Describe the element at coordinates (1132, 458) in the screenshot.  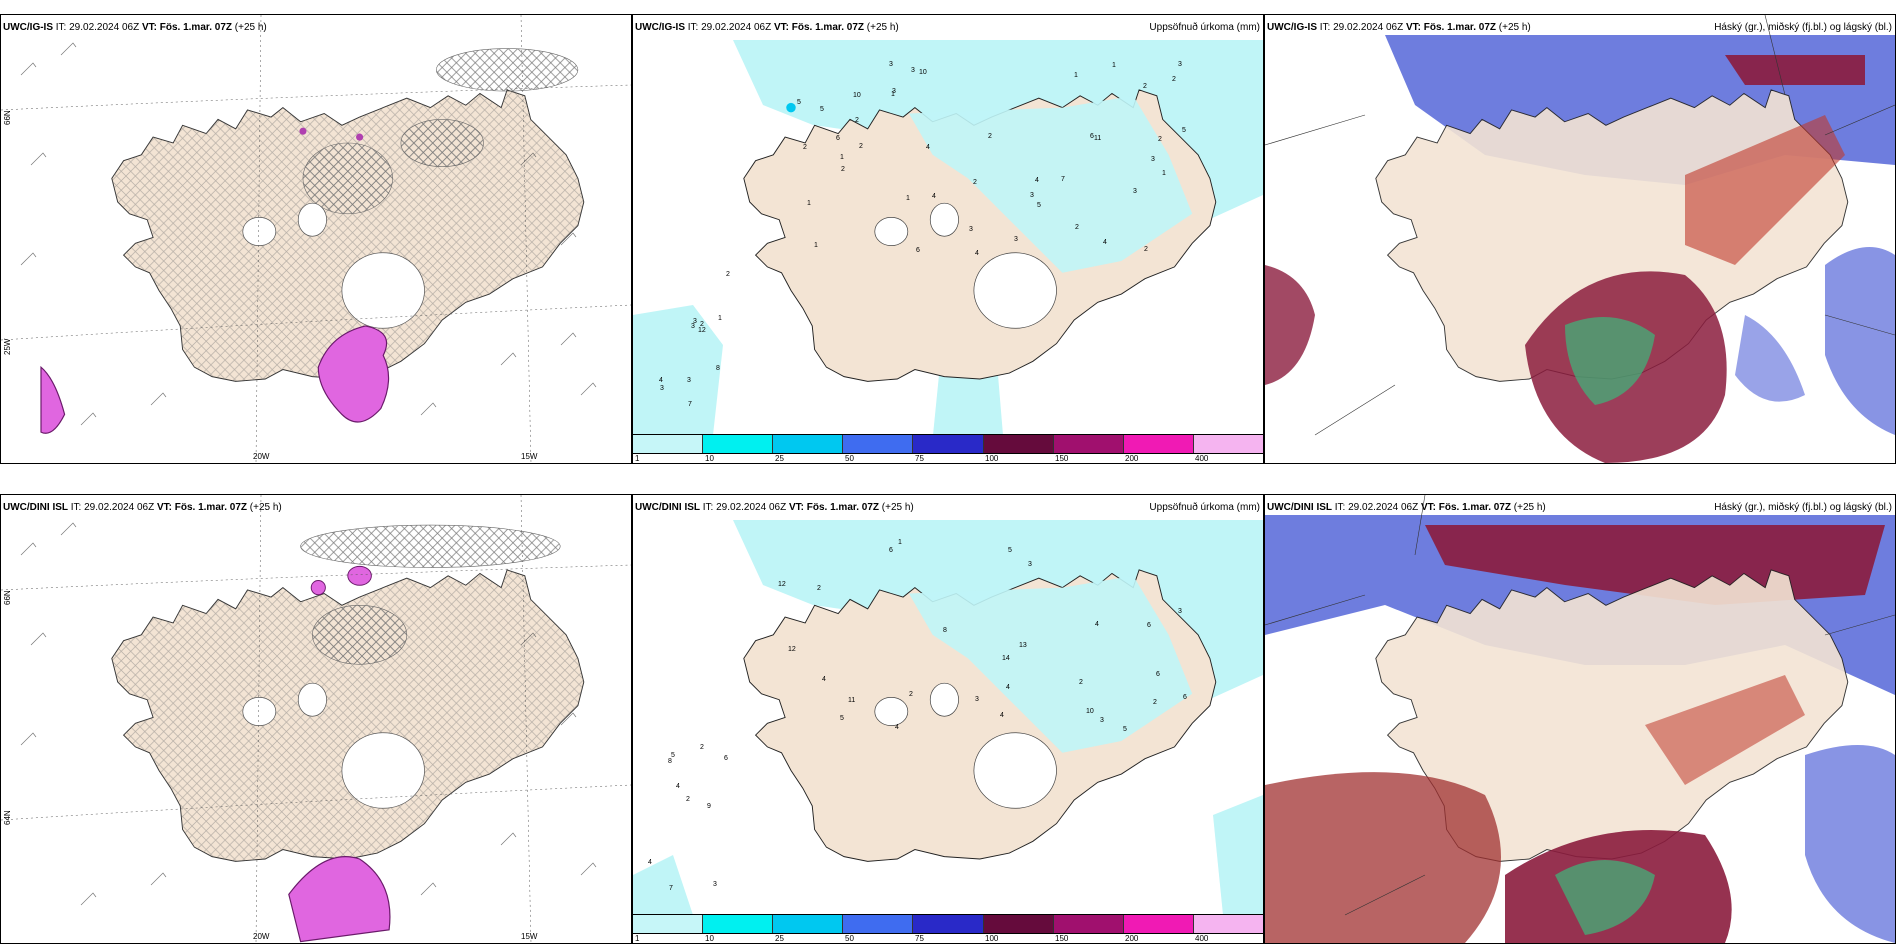
I see `legend-tick-label: 200` at that location.